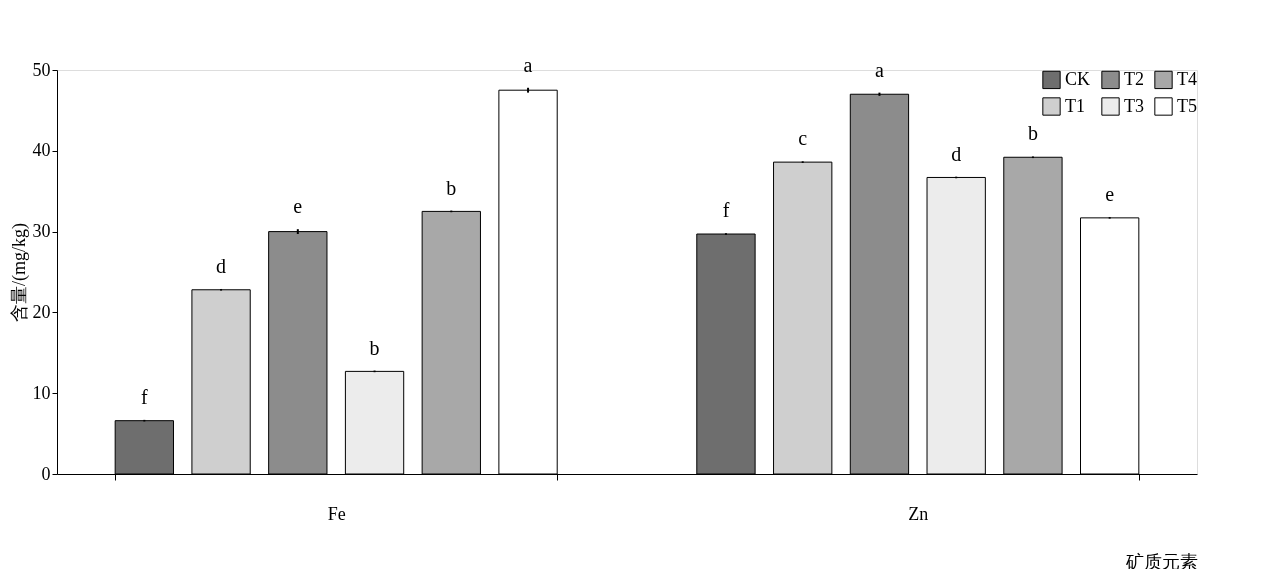 The image size is (1268, 569). I want to click on legend-label: T4, so click(1187, 78).